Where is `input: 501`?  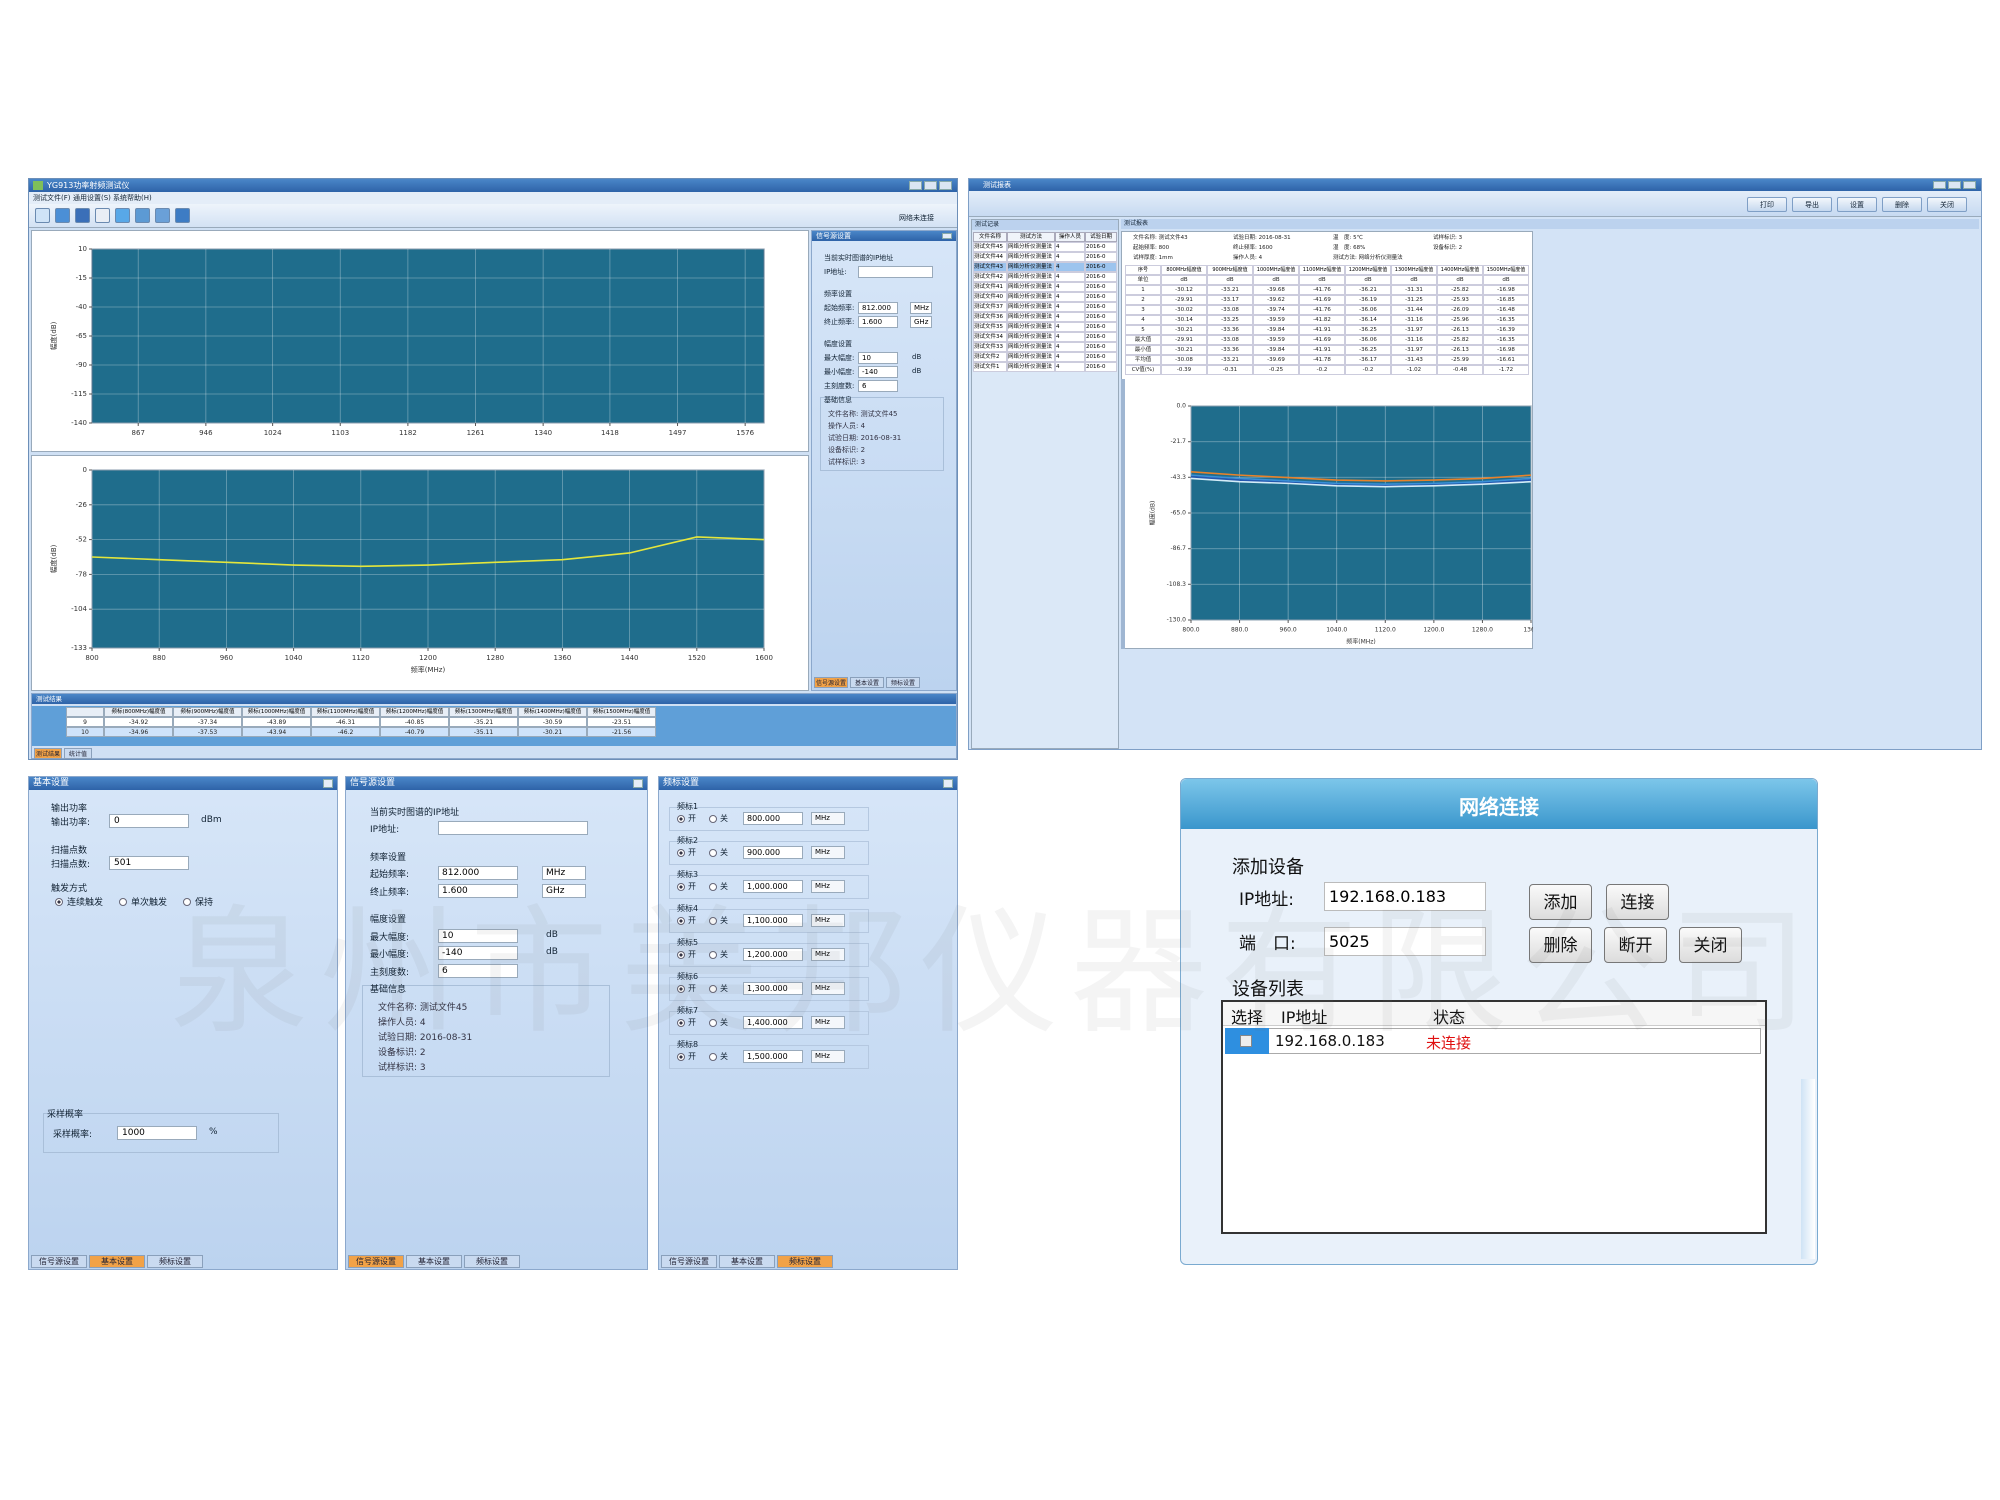
input: 501 is located at coordinates (149, 863).